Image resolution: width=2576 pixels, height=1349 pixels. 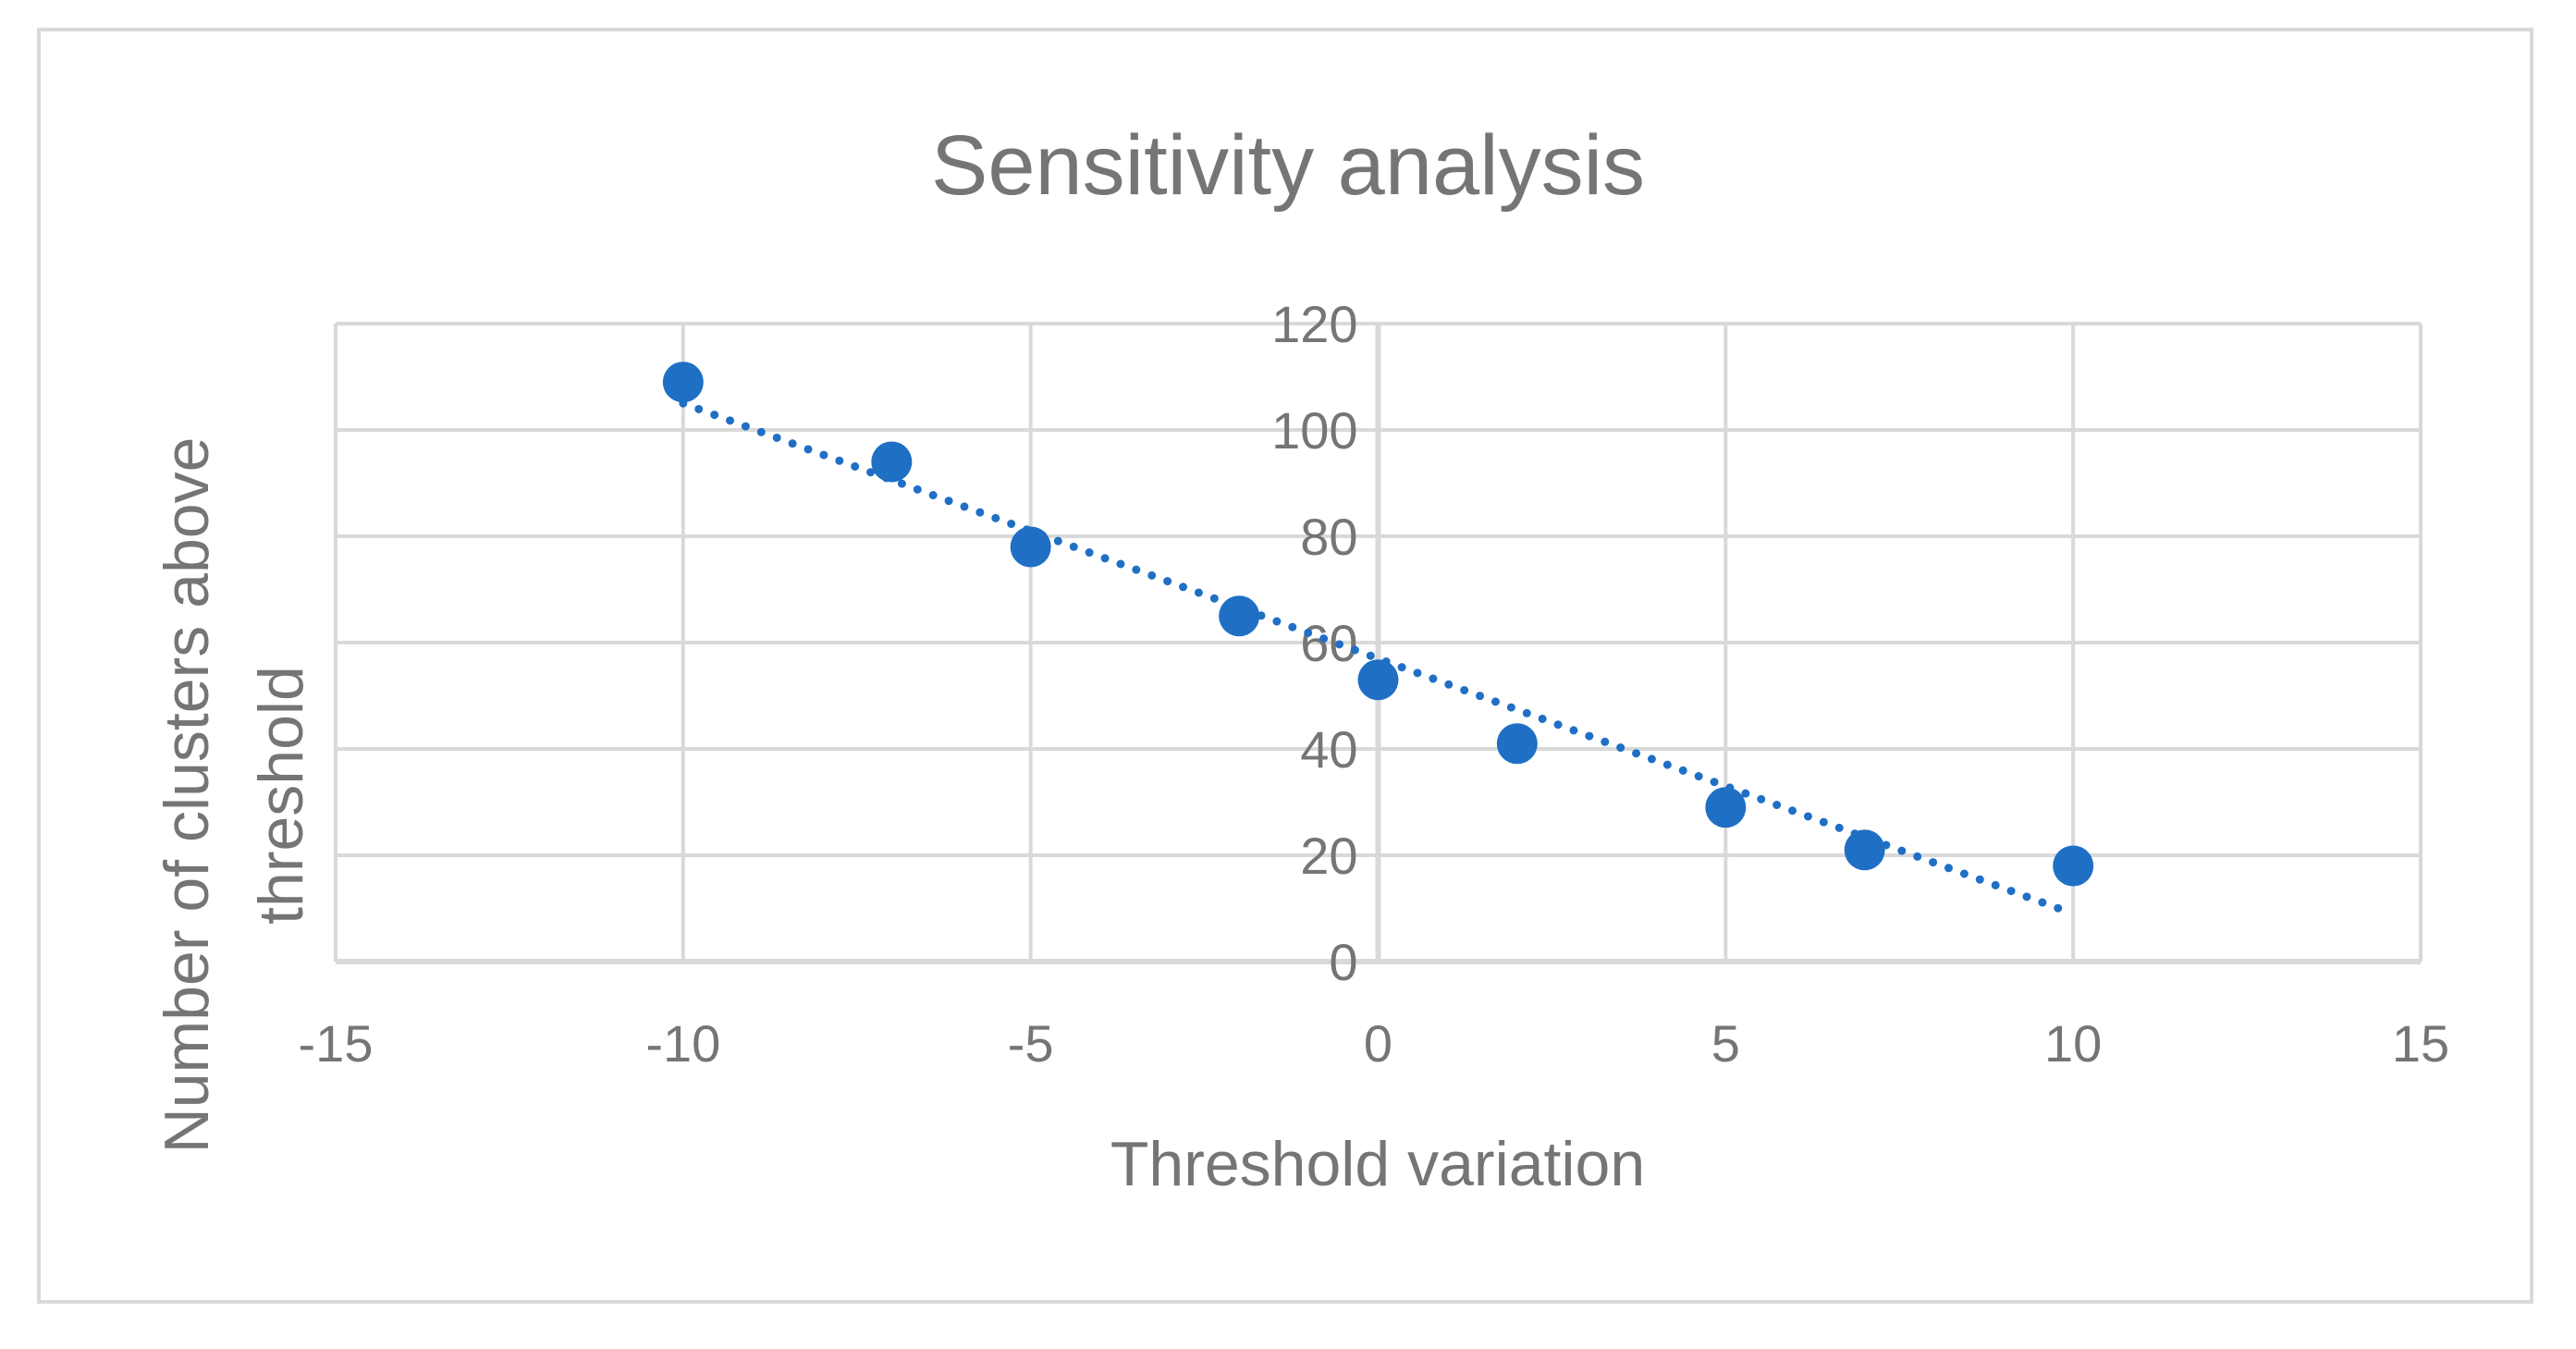 What do you see at coordinates (1031, 1044) in the screenshot?
I see `x-tick-label: -5` at bounding box center [1031, 1044].